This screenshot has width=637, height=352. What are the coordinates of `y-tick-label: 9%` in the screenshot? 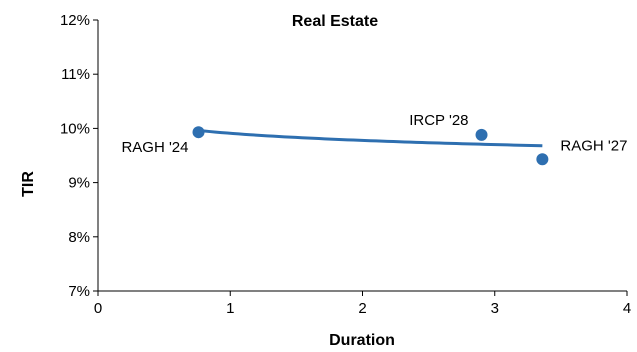 It's located at (79, 183).